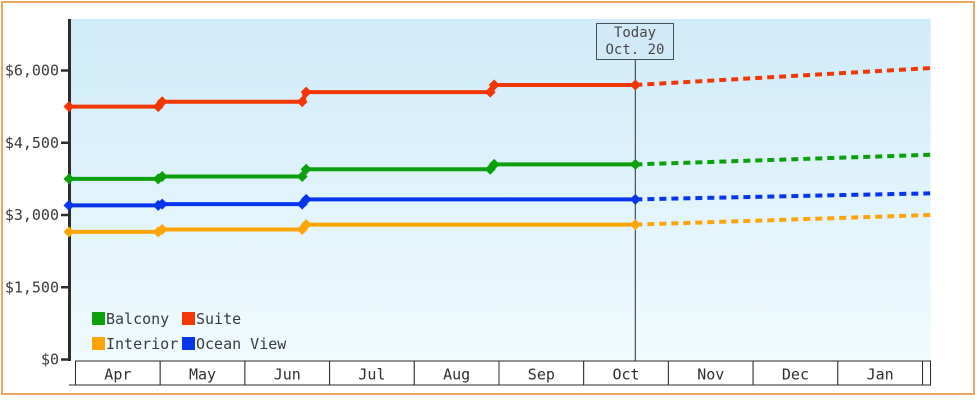  What do you see at coordinates (32, 287) in the screenshot?
I see `y-tick-label: $1,500` at bounding box center [32, 287].